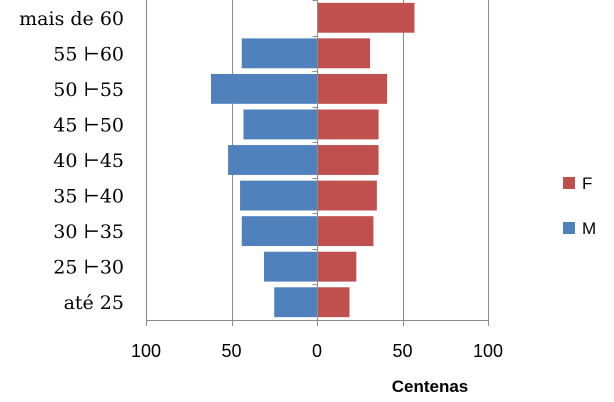 This screenshot has width=614, height=402. Describe the element at coordinates (587, 183) in the screenshot. I see `legend-label-f: F` at that location.